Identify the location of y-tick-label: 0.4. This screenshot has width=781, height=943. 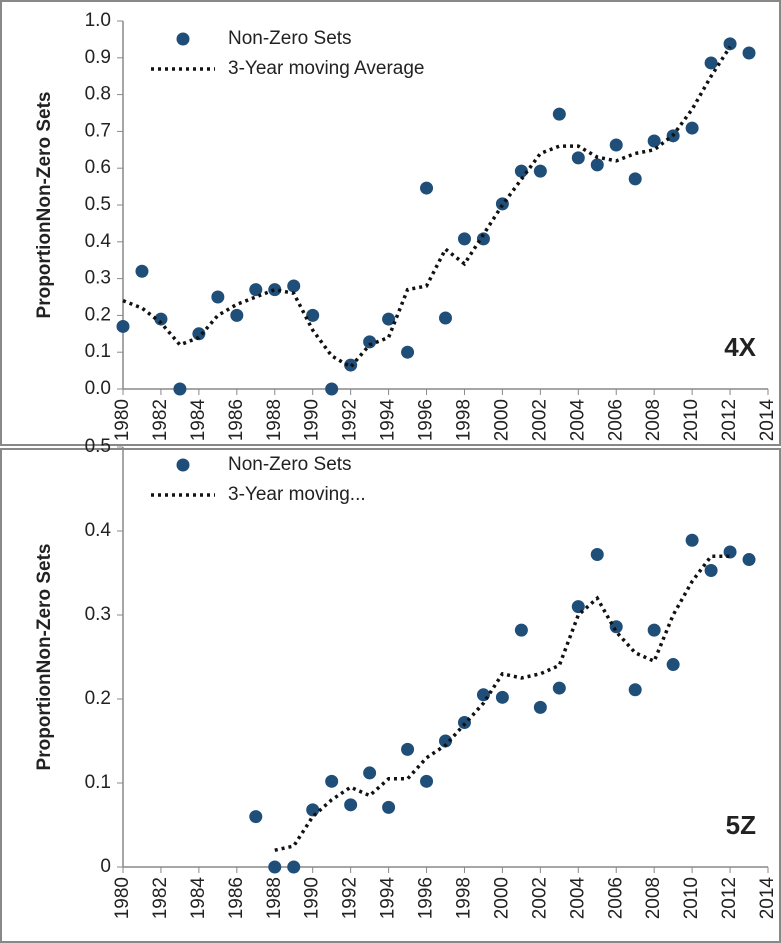
(98, 530).